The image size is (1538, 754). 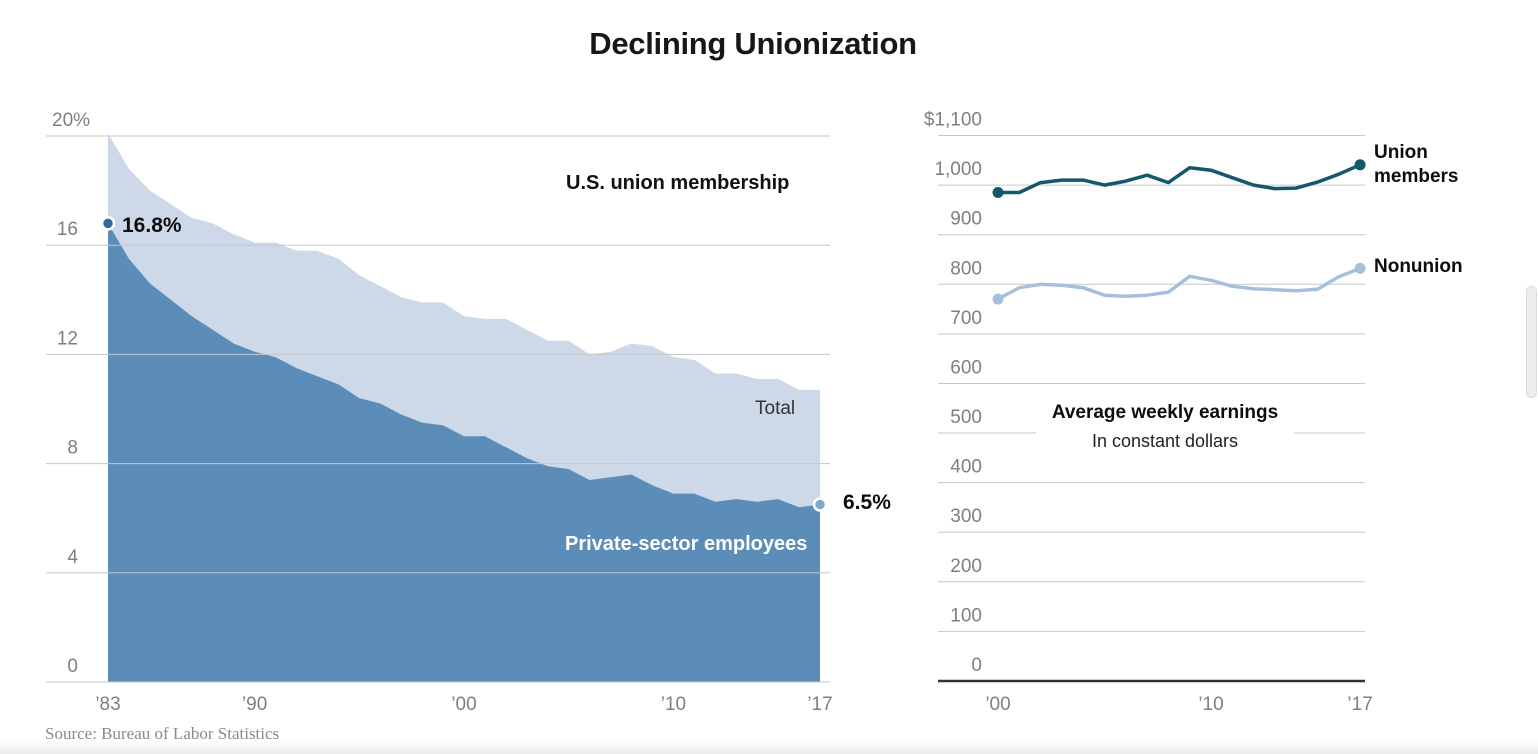 What do you see at coordinates (966, 219) in the screenshot?
I see `right-y-tick-label: 900` at bounding box center [966, 219].